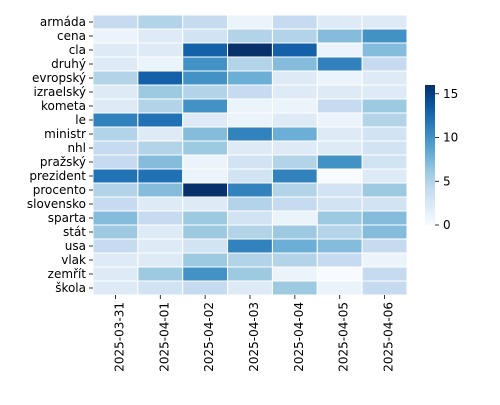  Describe the element at coordinates (160, 232) in the screenshot. I see `heatmap-cell-stát-2025-04-01` at that location.